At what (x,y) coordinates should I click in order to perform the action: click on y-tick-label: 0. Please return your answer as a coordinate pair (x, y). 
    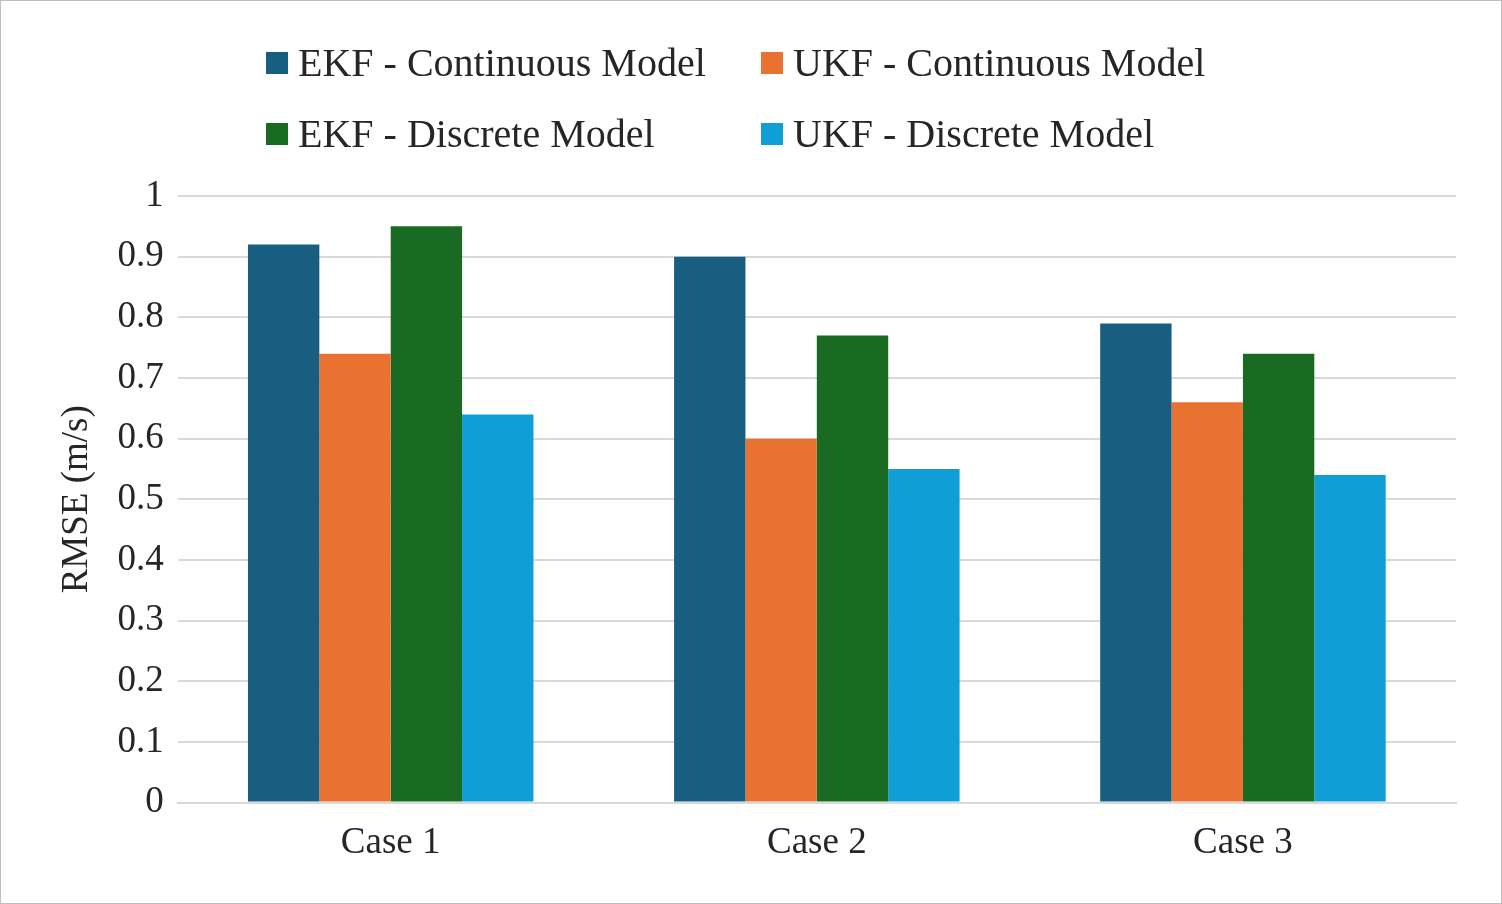
    Looking at the image, I should click on (154, 800).